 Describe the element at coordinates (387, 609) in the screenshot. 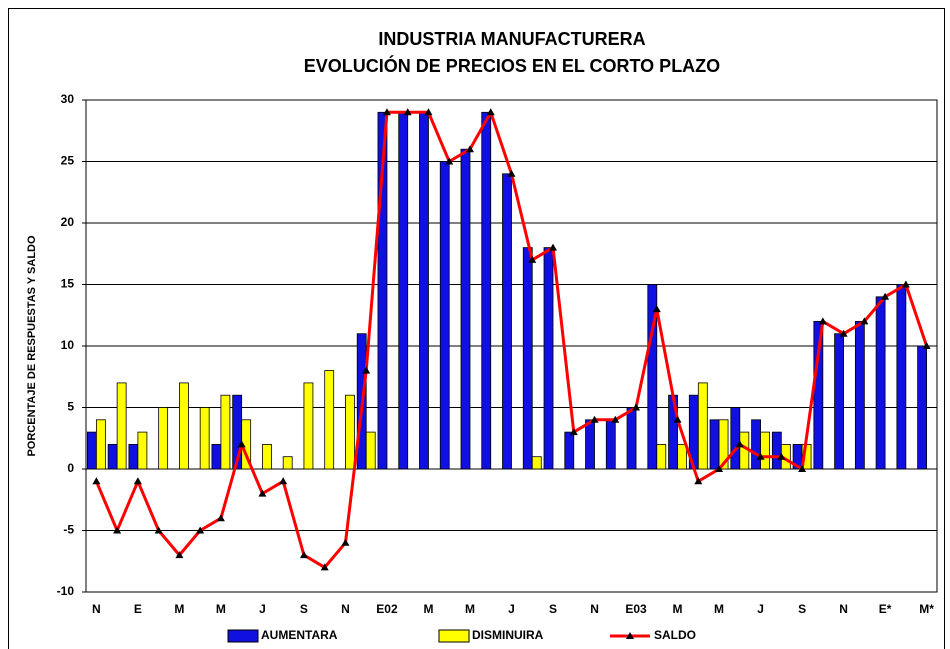

I see `x-tick-label: E02` at that location.